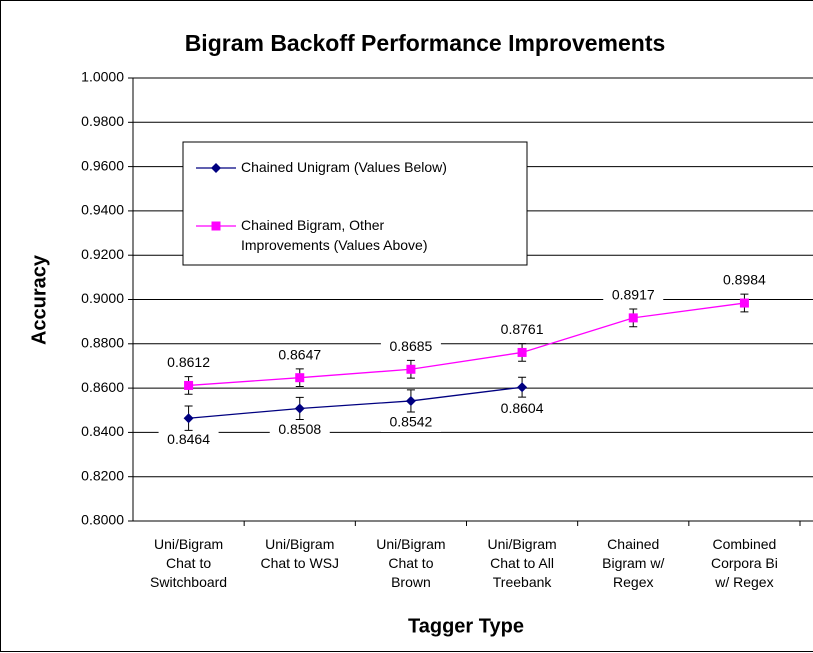 The width and height of the screenshot is (813, 653). I want to click on data-label: 0.8647, so click(299, 354).